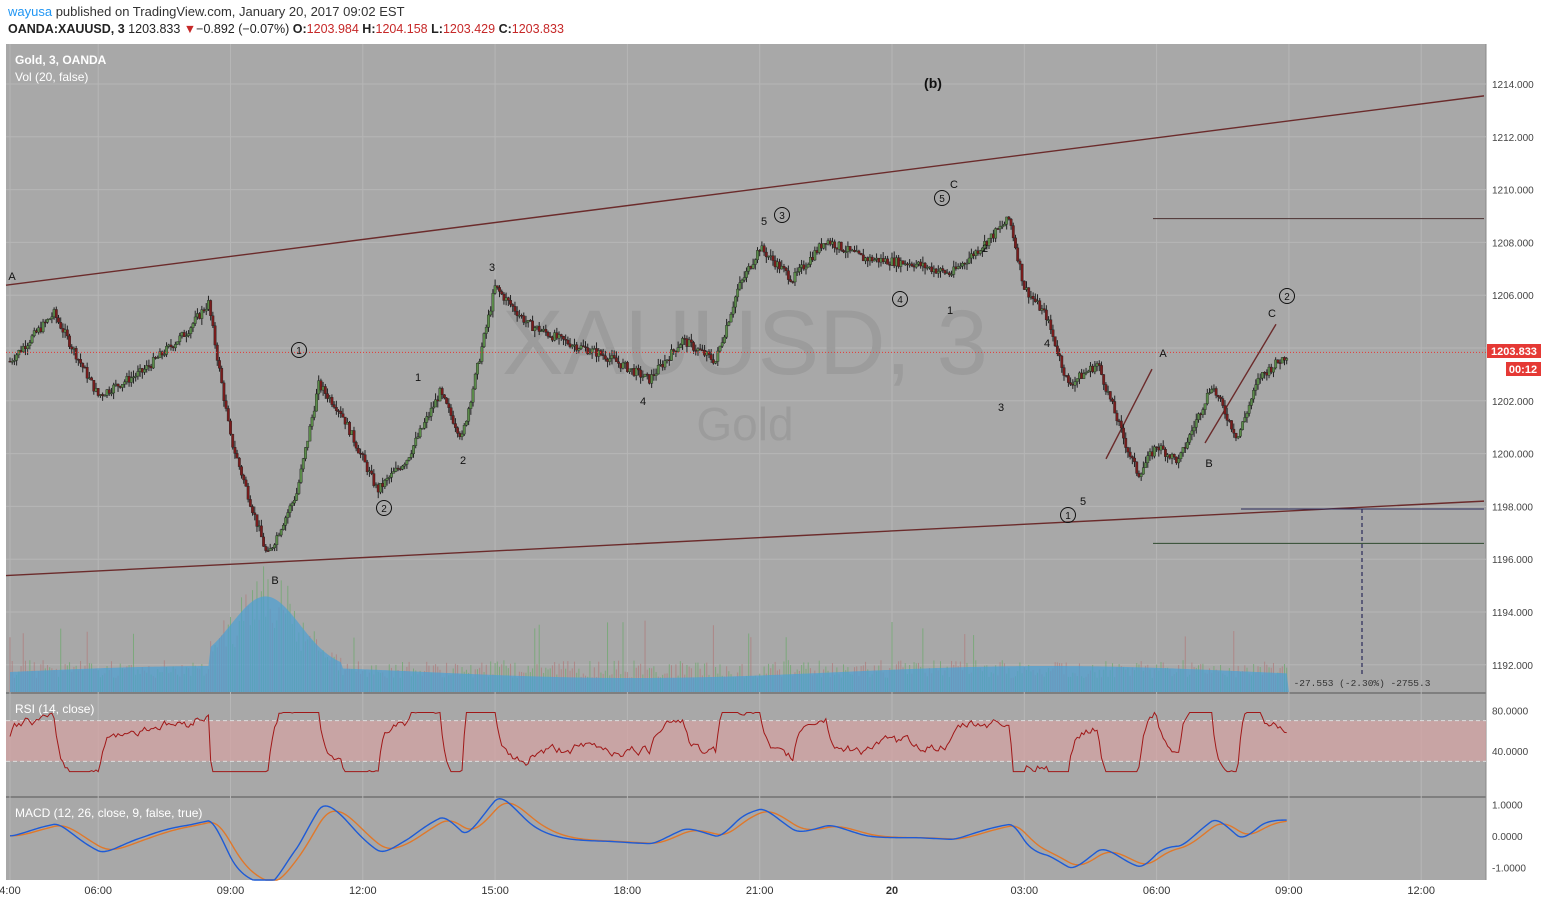 The image size is (1549, 906). What do you see at coordinates (492, 268) in the screenshot?
I see `wave-label: 3` at bounding box center [492, 268].